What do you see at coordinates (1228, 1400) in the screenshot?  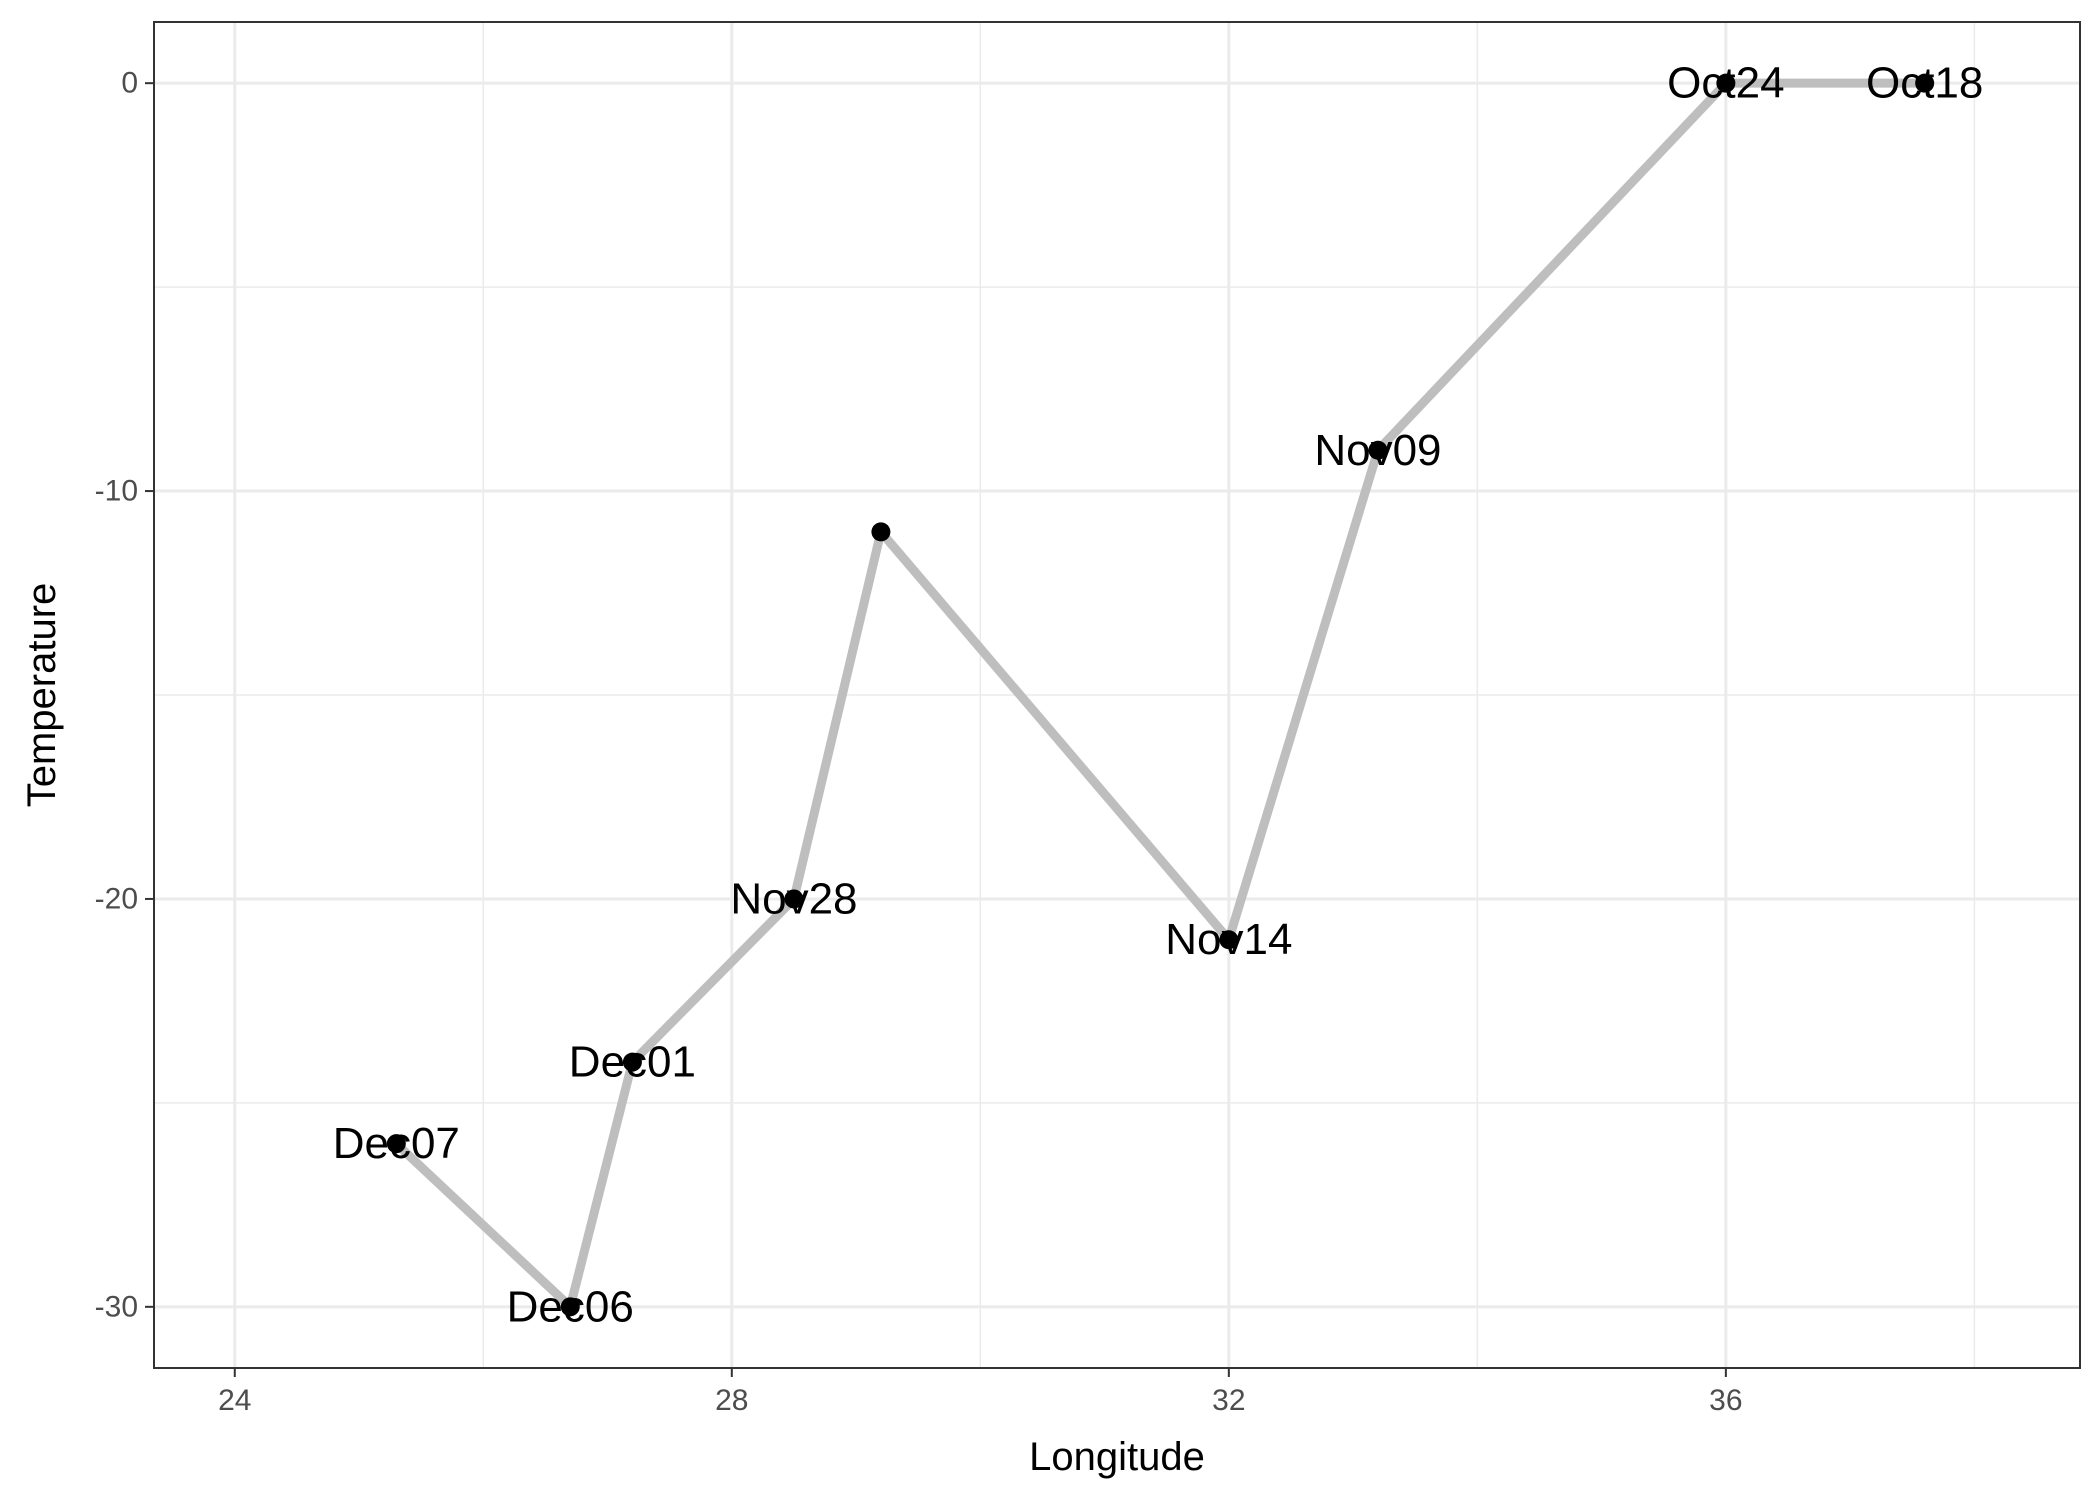 I see `x-tick-label: 32` at bounding box center [1228, 1400].